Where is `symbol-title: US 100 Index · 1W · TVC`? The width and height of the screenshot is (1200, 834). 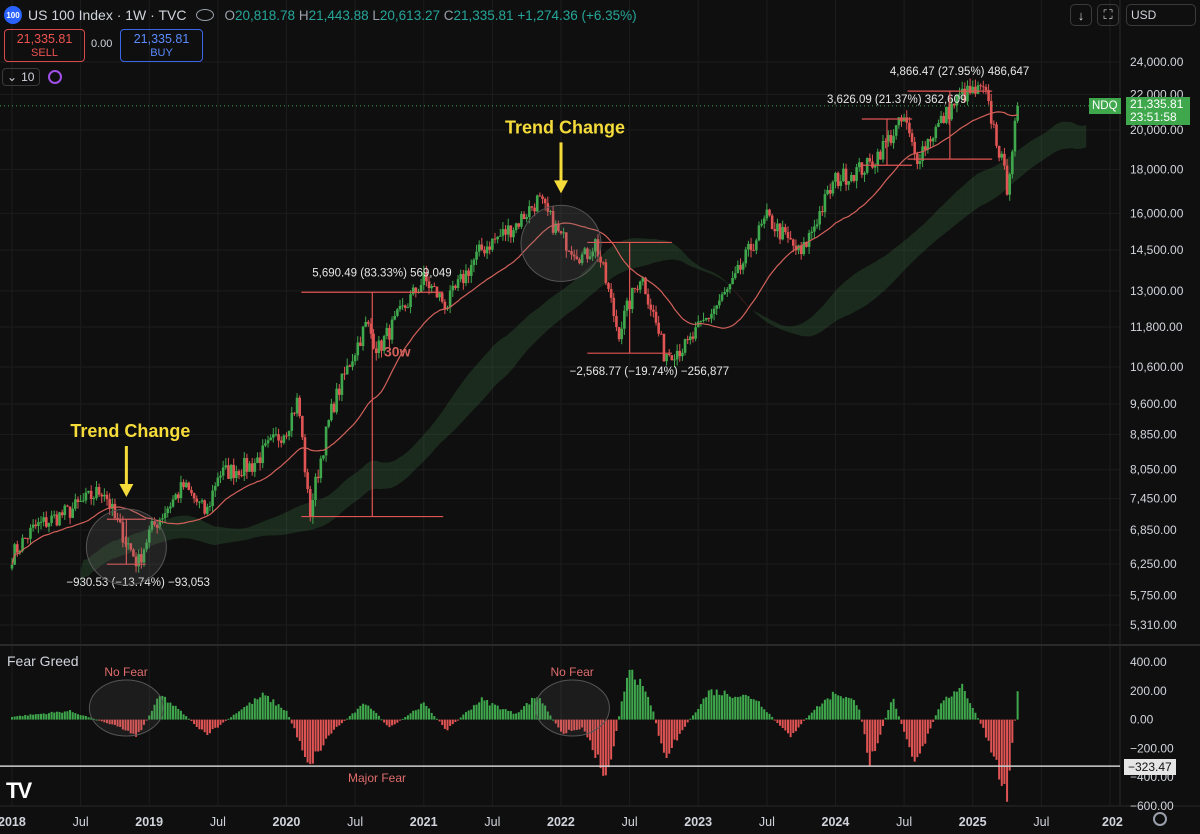 symbol-title: US 100 Index · 1W · TVC is located at coordinates (107, 15).